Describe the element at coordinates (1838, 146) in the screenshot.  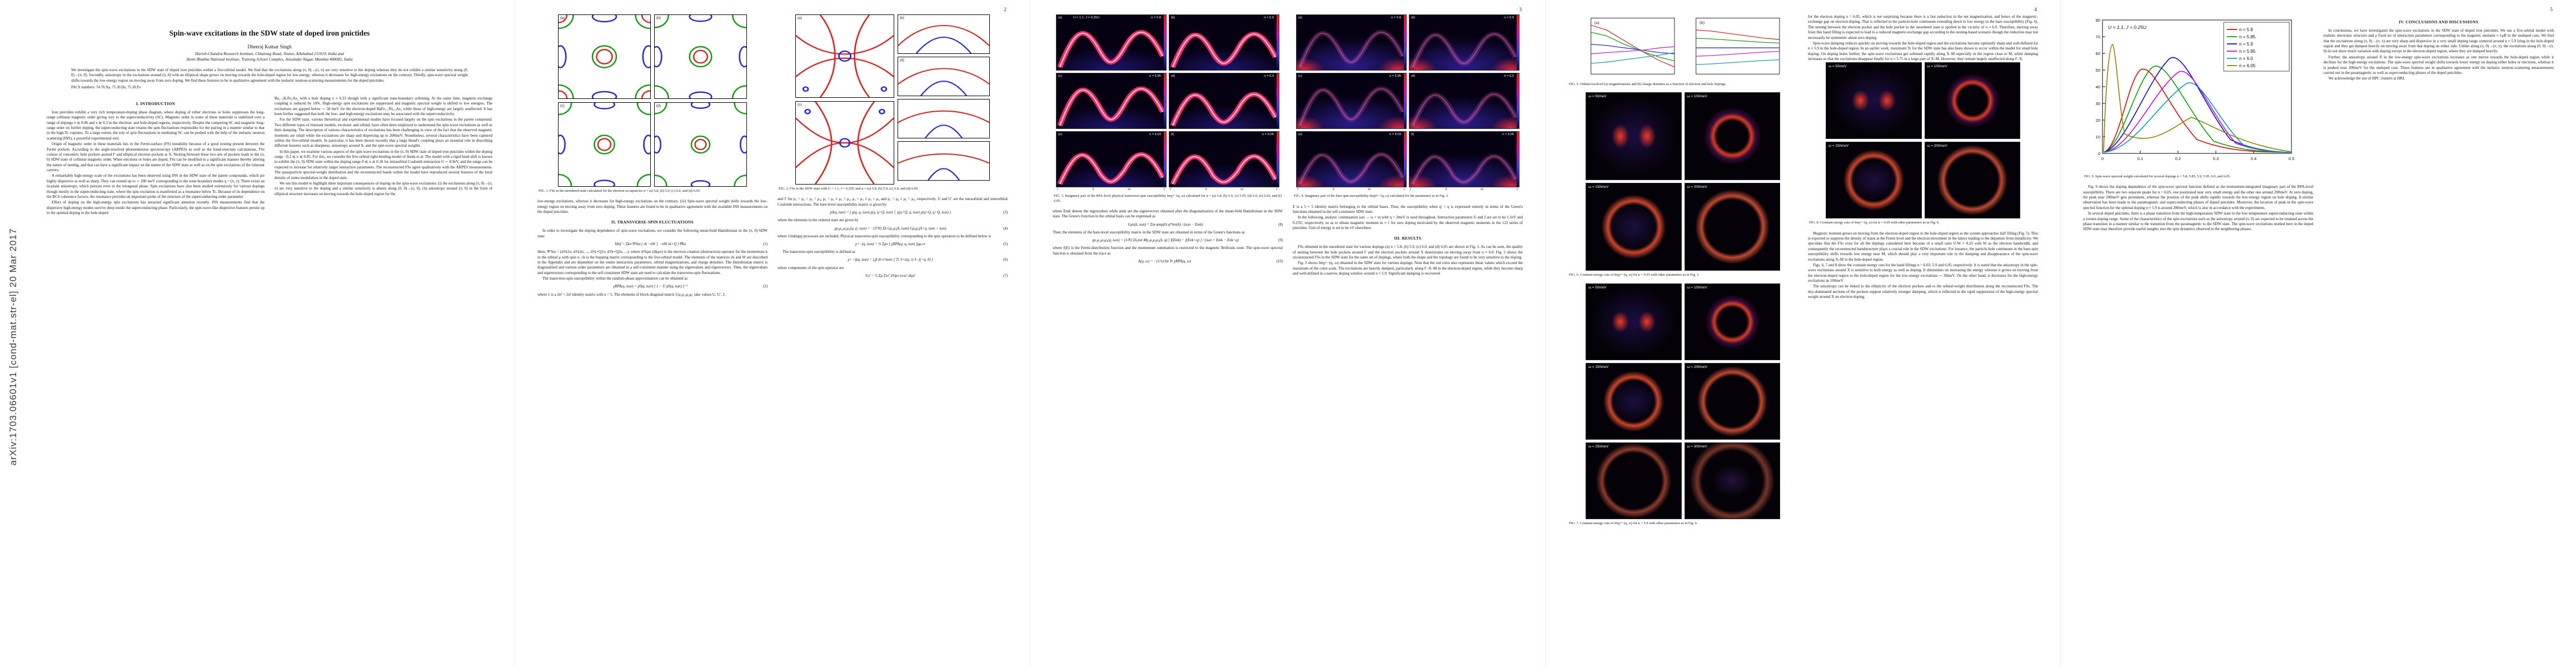
I see `energy-label: ω = 150meV` at that location.